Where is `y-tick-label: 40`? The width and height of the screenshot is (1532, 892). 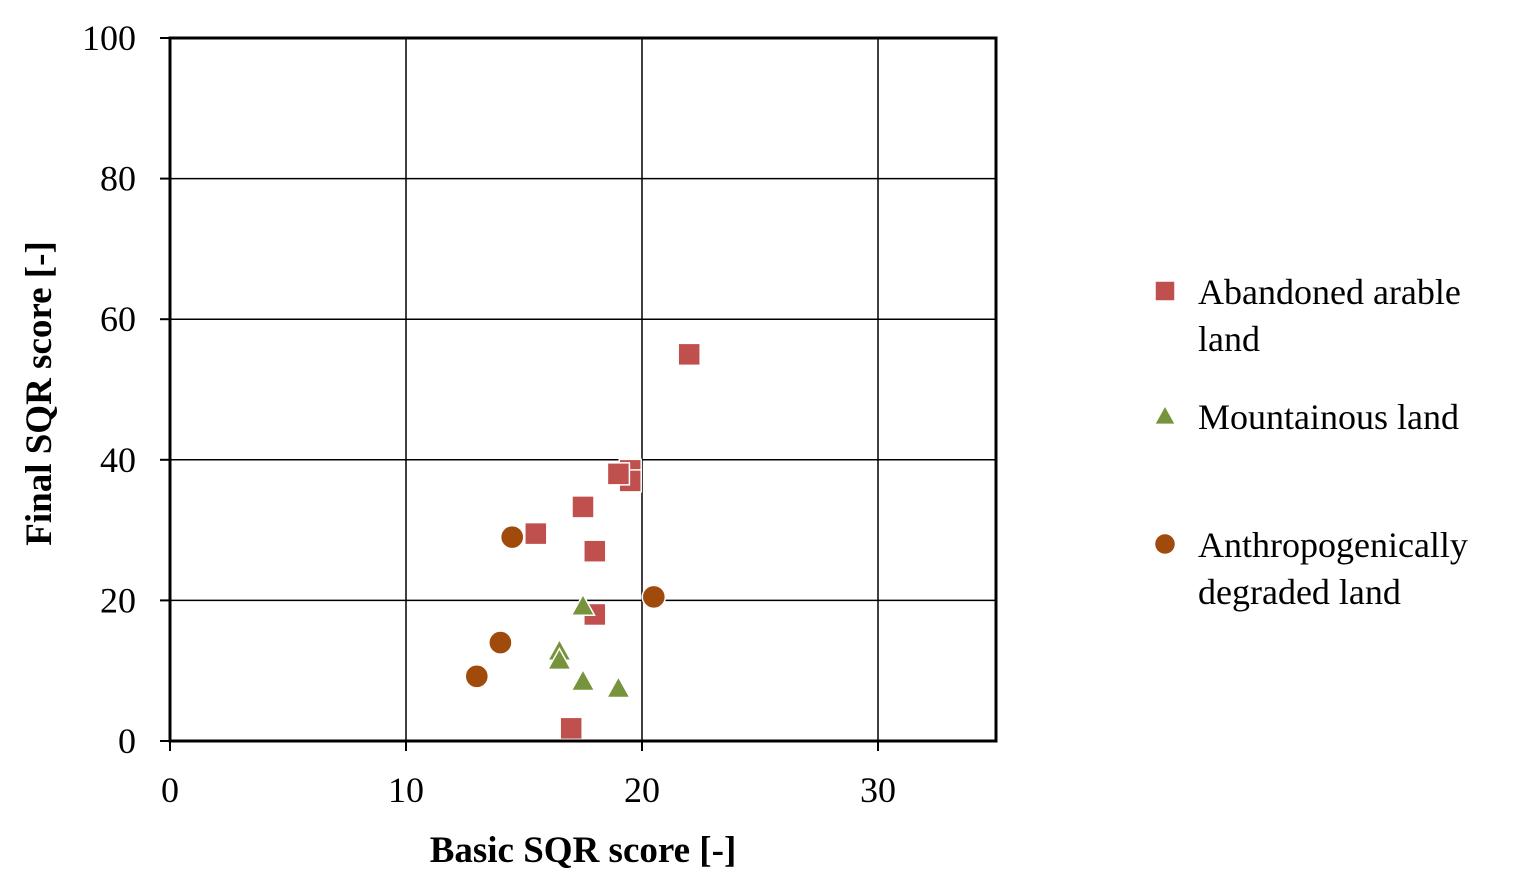 y-tick-label: 40 is located at coordinates (118, 460).